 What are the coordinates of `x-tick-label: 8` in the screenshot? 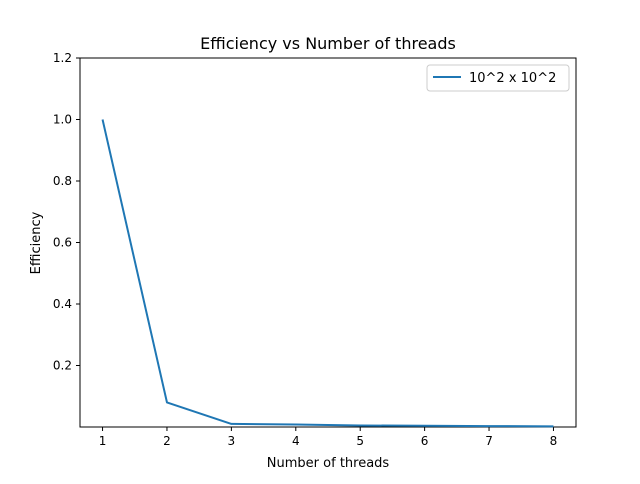 It's located at (554, 441).